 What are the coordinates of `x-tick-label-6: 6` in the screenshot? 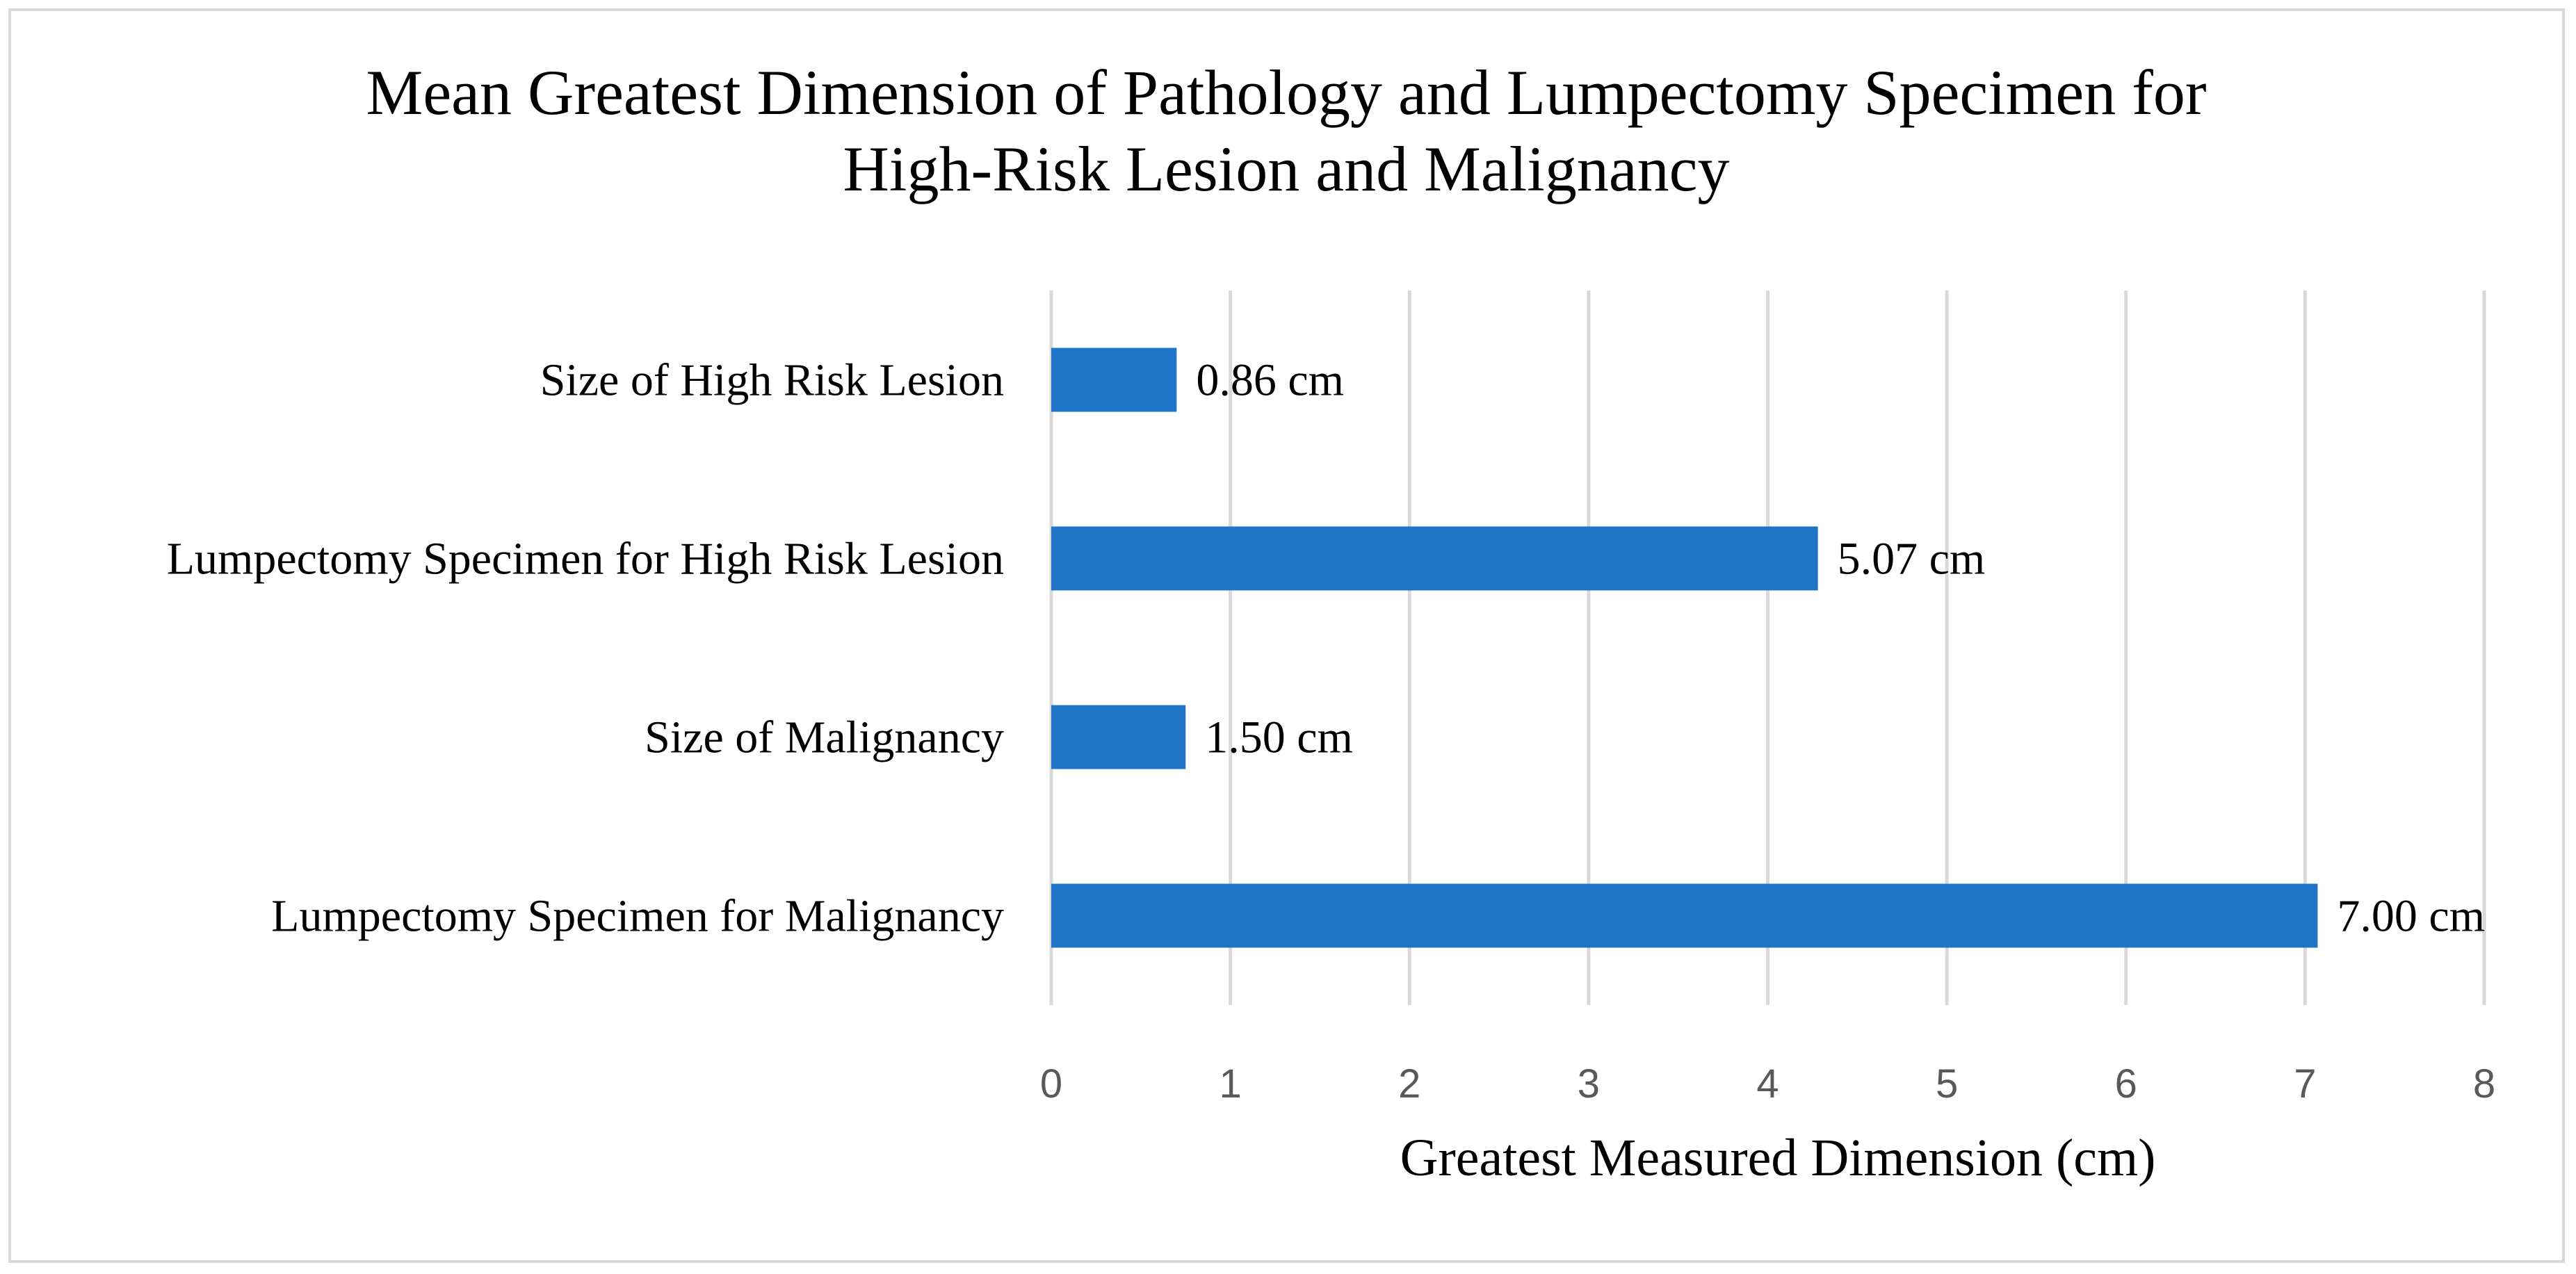 It's located at (2126, 1083).